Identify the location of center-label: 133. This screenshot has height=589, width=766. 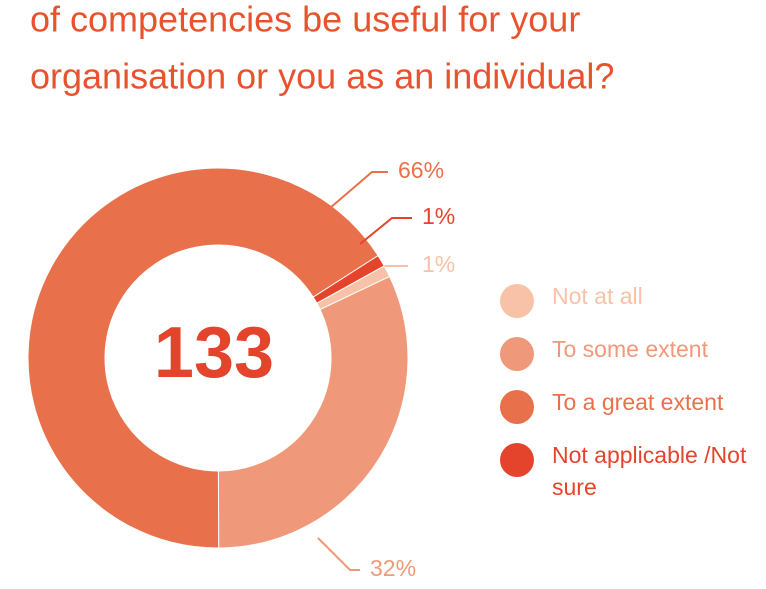
(214, 353).